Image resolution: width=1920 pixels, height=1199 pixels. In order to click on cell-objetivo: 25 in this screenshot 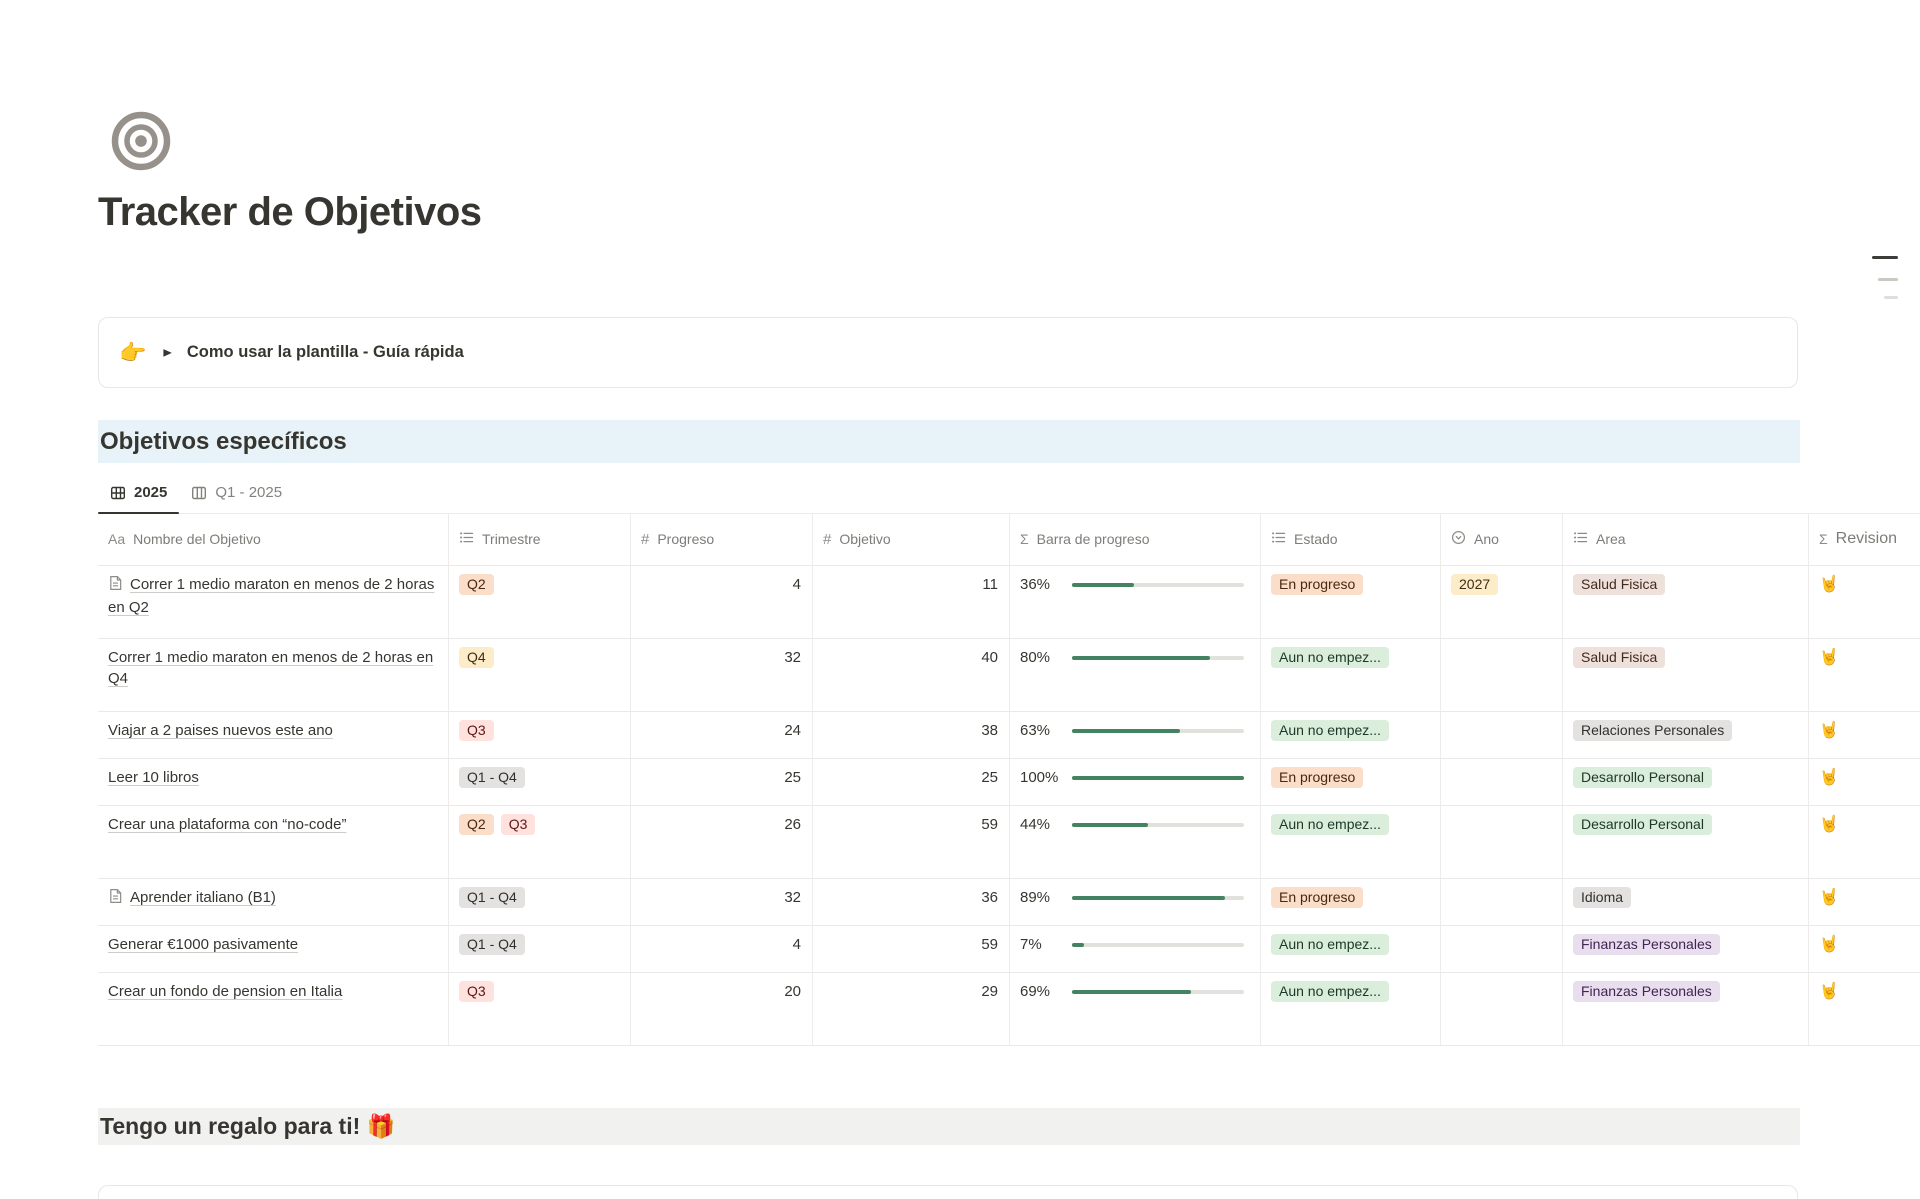, I will do `click(911, 782)`.